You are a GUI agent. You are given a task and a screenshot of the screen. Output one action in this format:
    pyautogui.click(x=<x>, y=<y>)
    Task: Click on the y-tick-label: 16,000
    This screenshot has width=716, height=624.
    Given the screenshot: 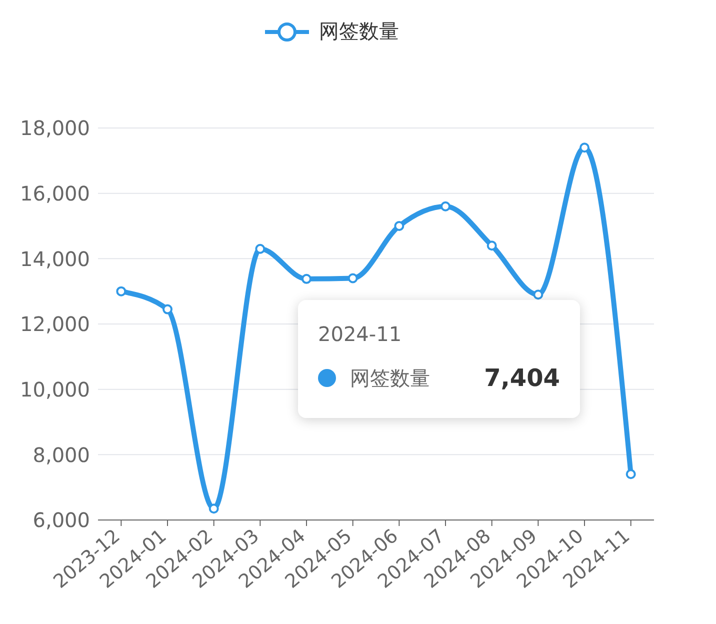 What is the action you would take?
    pyautogui.click(x=55, y=193)
    